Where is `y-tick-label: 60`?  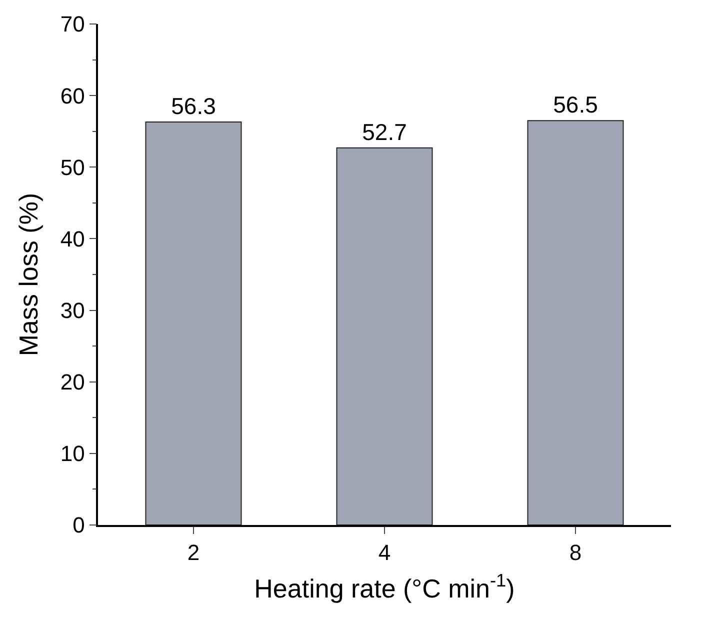 y-tick-label: 60 is located at coordinates (72, 95).